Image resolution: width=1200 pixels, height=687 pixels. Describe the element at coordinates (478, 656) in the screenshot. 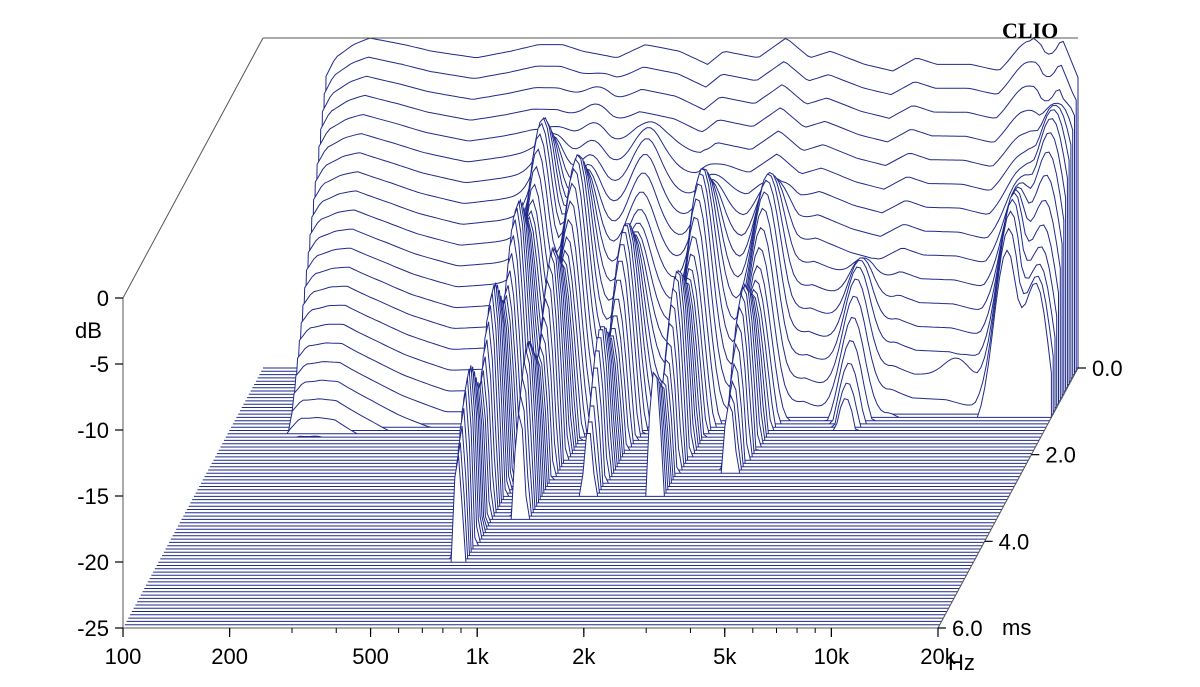

I see `x-tick-label: 1k` at that location.